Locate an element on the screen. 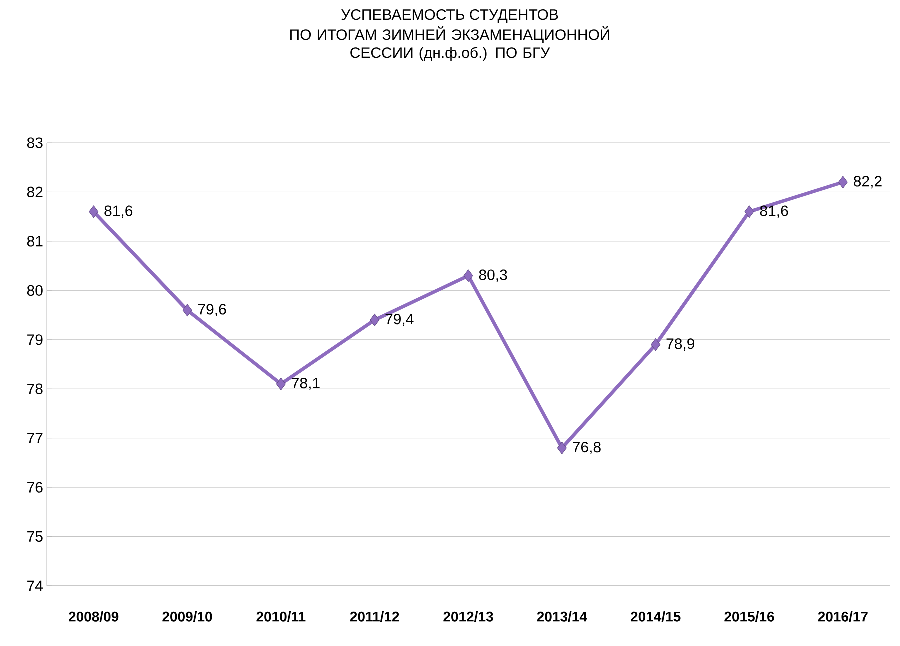  x-tick-label: 2016/17 is located at coordinates (843, 617).